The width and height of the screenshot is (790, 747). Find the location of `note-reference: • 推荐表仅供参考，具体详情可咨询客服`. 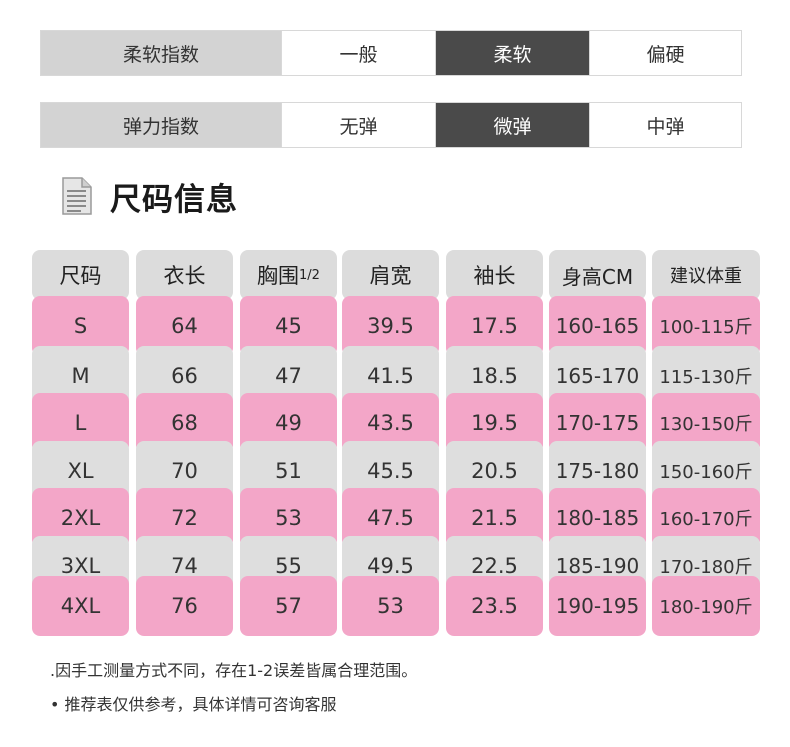

note-reference: • 推荐表仅供参考，具体详情可咨询客服 is located at coordinates (193, 704).